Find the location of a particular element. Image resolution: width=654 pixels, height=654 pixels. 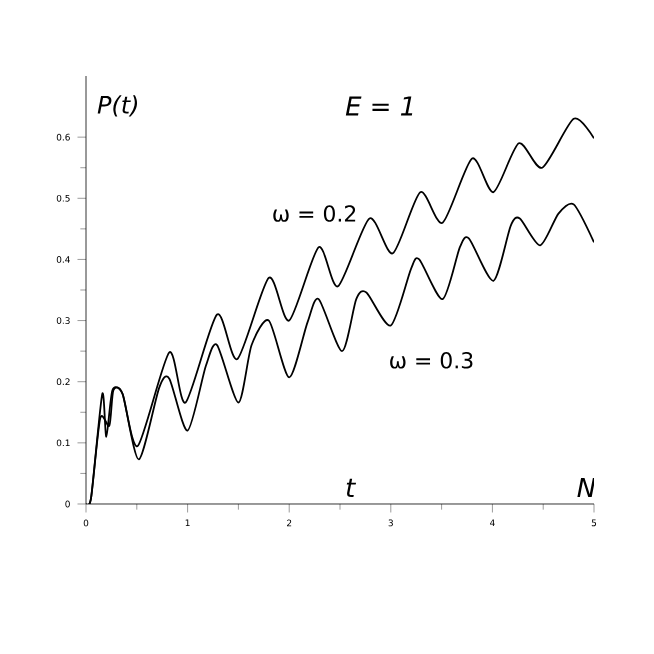

series-label: ω = 0.2 is located at coordinates (314, 213).